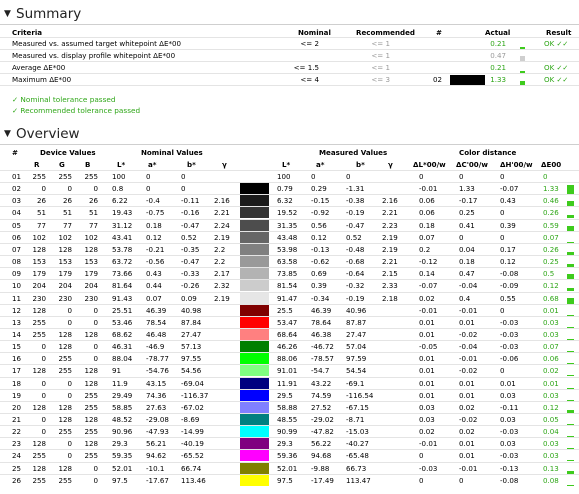 This screenshot has height=494, width=579. Describe the element at coordinates (17, 419) in the screenshot. I see `patch-number: 21` at that location.